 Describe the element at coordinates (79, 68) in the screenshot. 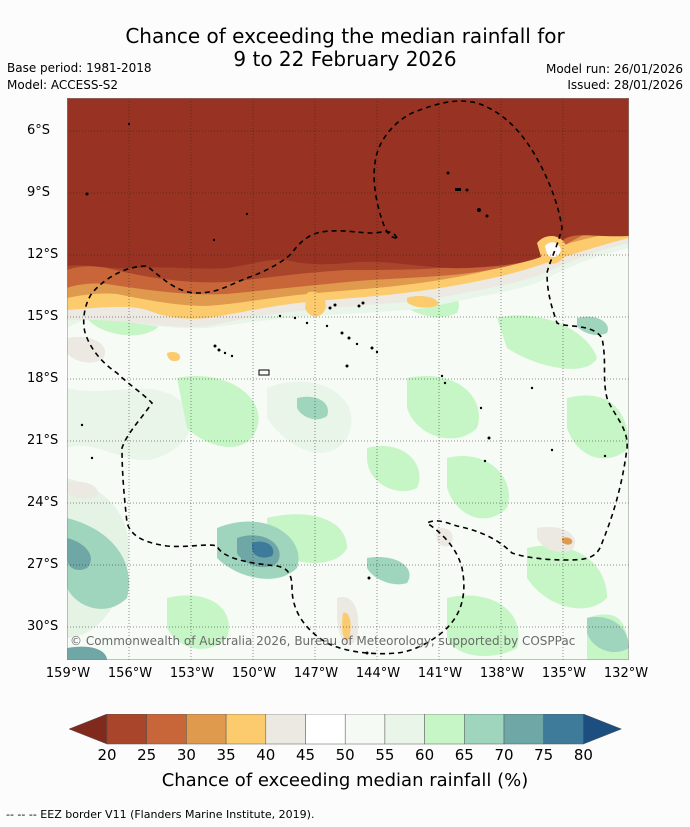

I see `base-period: Base period: 1981-2018` at that location.